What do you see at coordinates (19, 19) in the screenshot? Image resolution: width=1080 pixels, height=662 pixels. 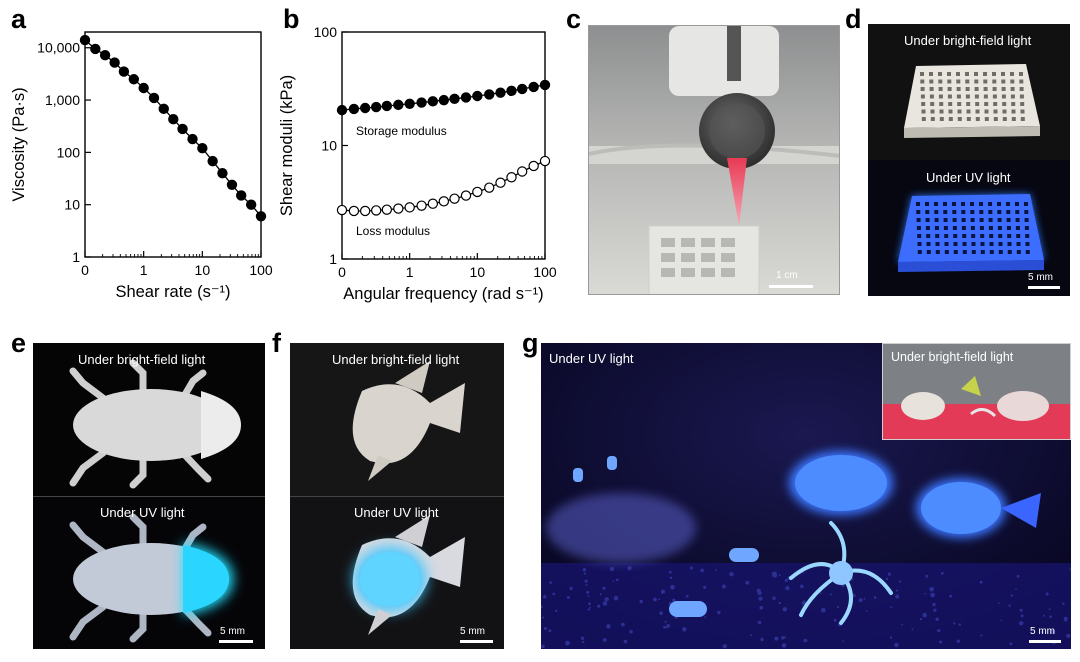 I see `panel-label-a: a` at bounding box center [19, 19].